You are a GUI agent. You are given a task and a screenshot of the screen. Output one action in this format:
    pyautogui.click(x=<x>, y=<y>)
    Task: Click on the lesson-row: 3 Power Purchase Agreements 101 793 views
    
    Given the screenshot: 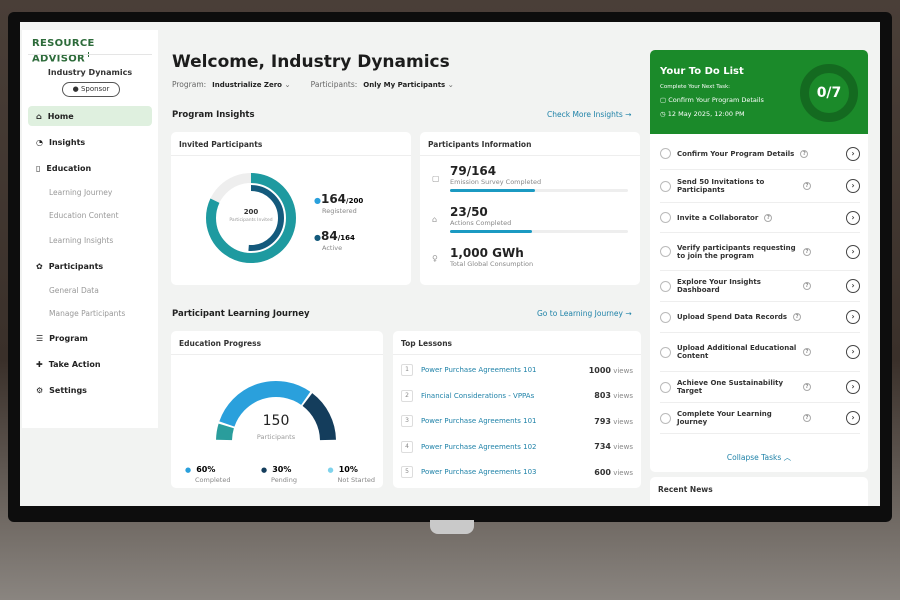 What is the action you would take?
    pyautogui.click(x=517, y=421)
    